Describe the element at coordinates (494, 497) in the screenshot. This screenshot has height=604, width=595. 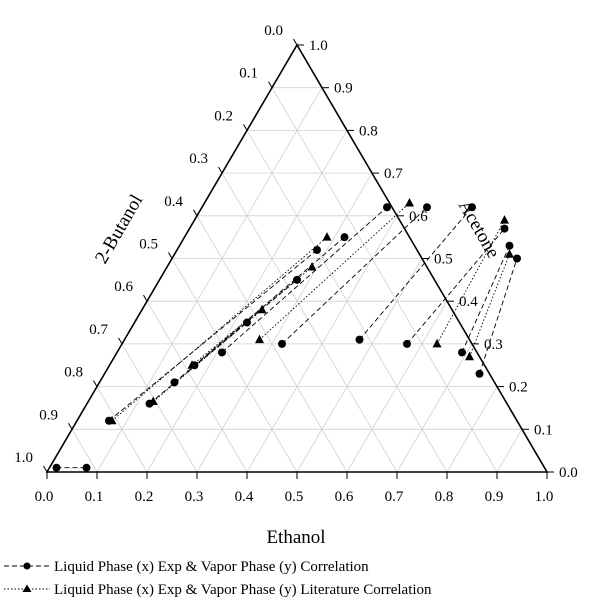
I see `bottom-tick-label-9: 0.9` at that location.